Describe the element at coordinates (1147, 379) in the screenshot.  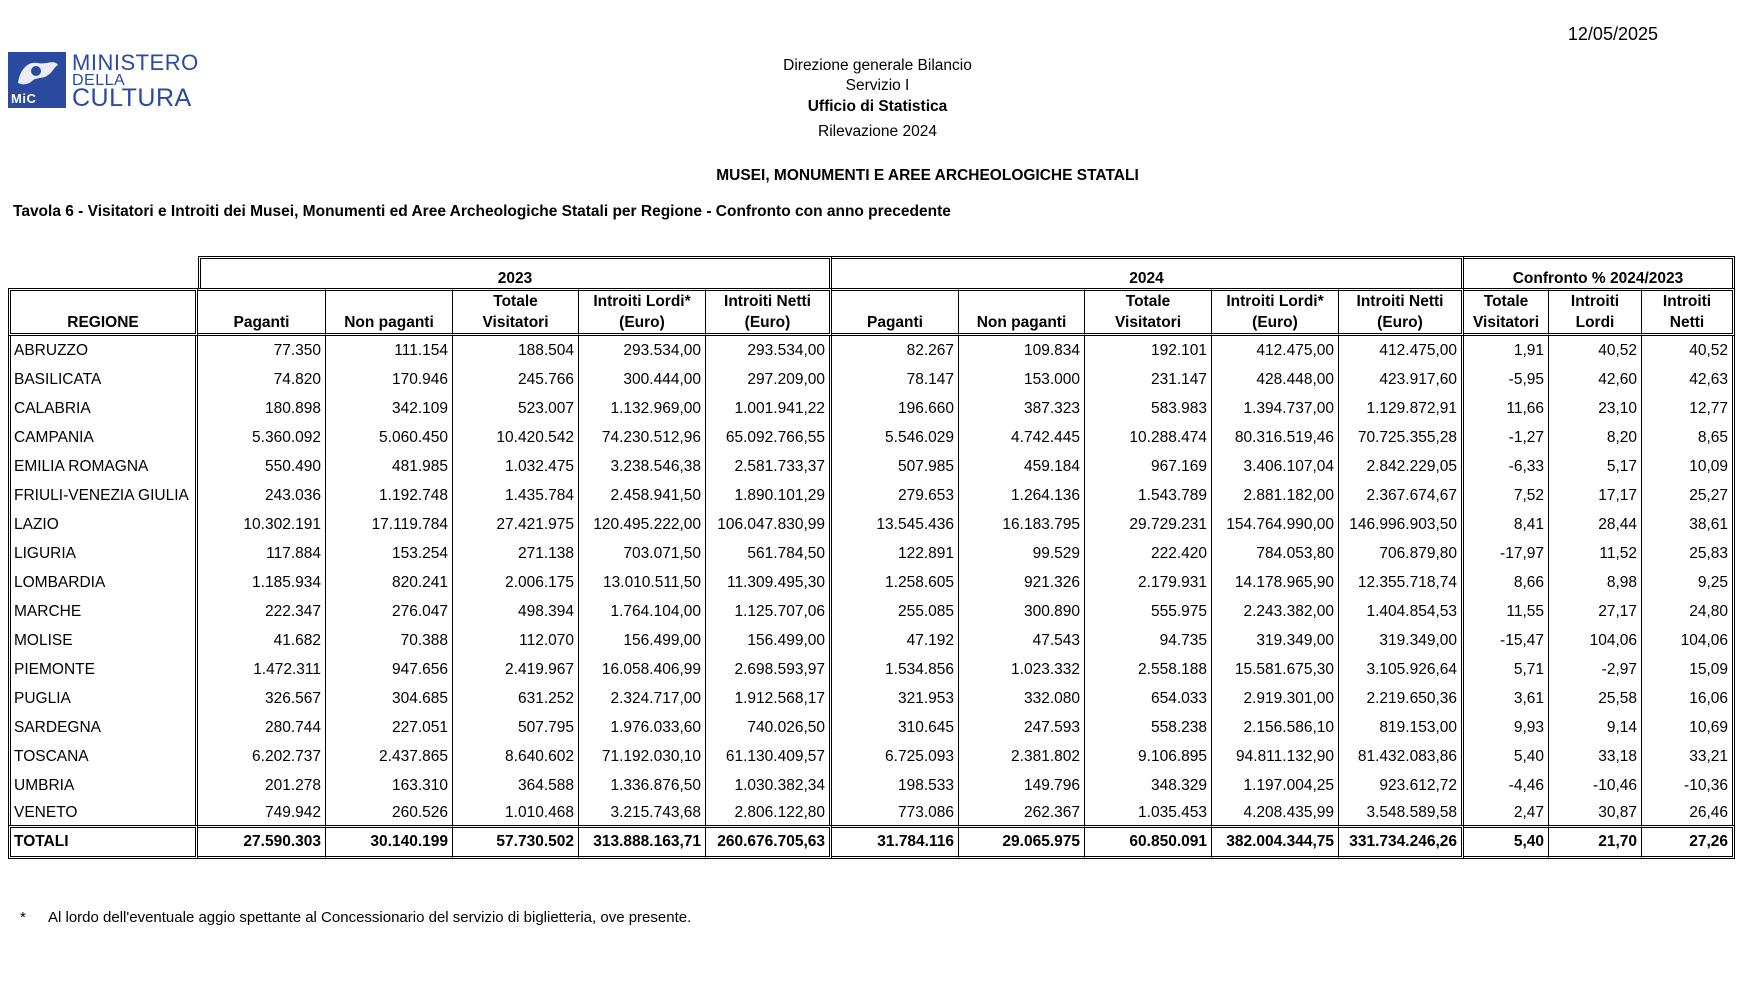
I see `cell-totale-2024: 231.147` at that location.